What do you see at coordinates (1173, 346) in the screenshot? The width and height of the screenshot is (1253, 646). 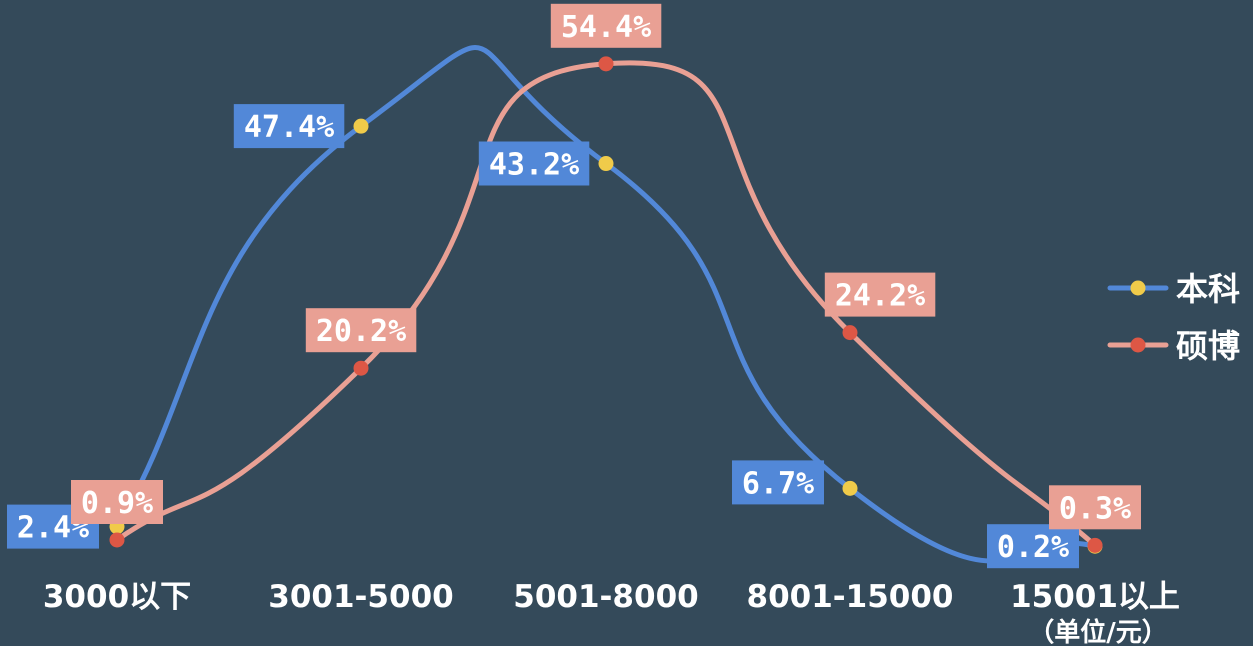 I see `legend-item-shuobo: 硕博` at bounding box center [1173, 346].